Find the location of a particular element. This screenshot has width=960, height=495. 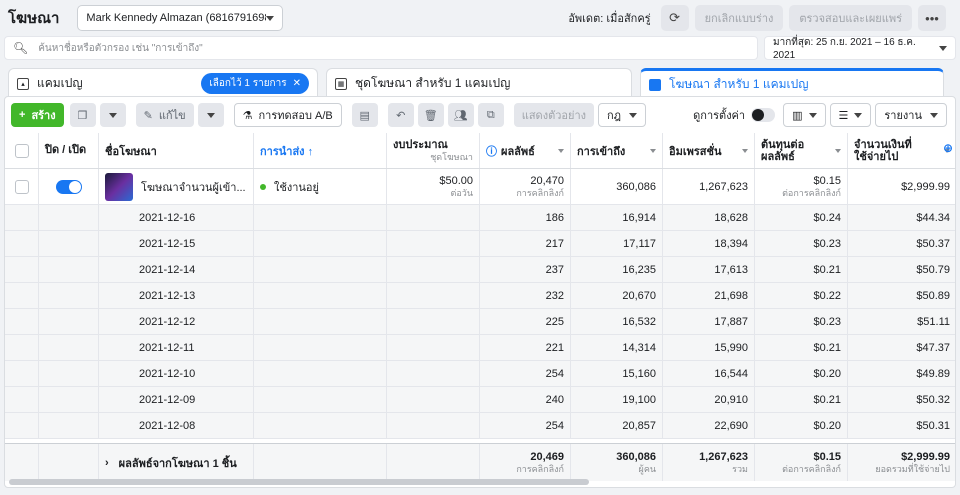

table-row: 2021-12-15 217 17,117 18,394 $0.23 $50.37 is located at coordinates (480, 244).